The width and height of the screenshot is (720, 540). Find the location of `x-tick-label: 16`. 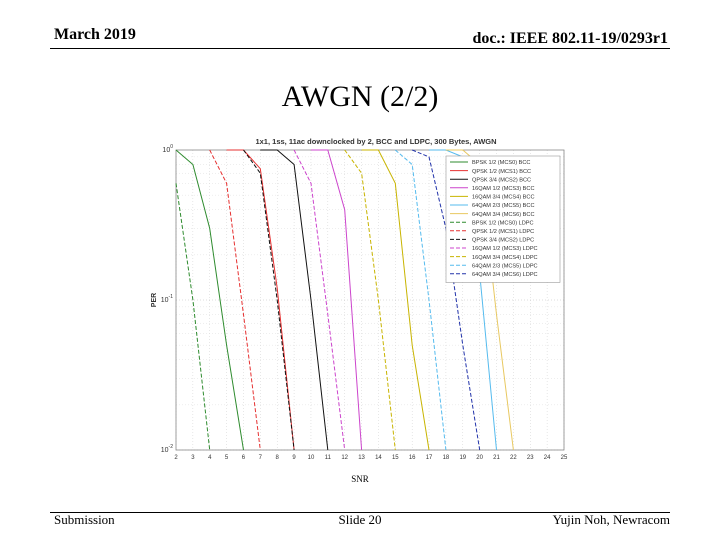

x-tick-label: 16 is located at coordinates (412, 458).